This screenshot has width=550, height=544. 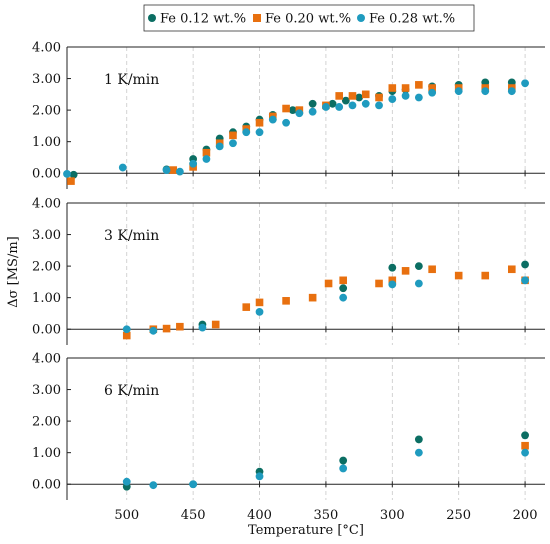 What do you see at coordinates (458, 515) in the screenshot?
I see `x-tick-label: 250` at bounding box center [458, 515].